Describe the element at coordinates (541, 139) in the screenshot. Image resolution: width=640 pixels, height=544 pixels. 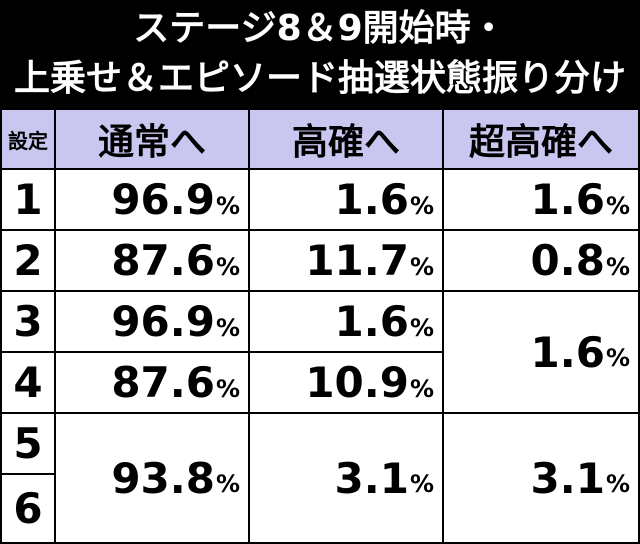
I see `header-super-high: 超高確へ` at that location.